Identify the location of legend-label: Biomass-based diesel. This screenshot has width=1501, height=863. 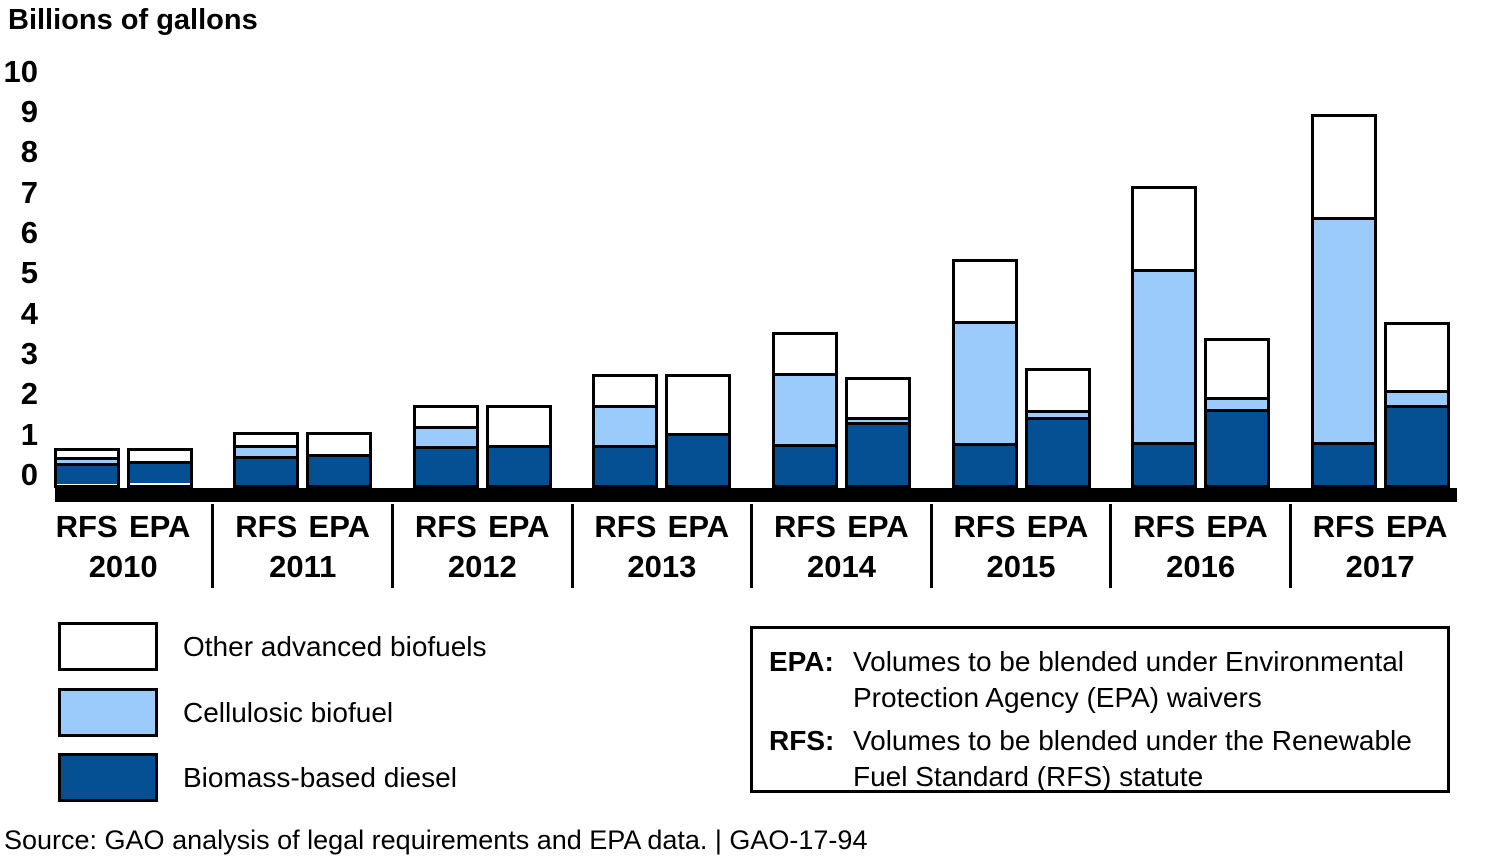
(320, 777).